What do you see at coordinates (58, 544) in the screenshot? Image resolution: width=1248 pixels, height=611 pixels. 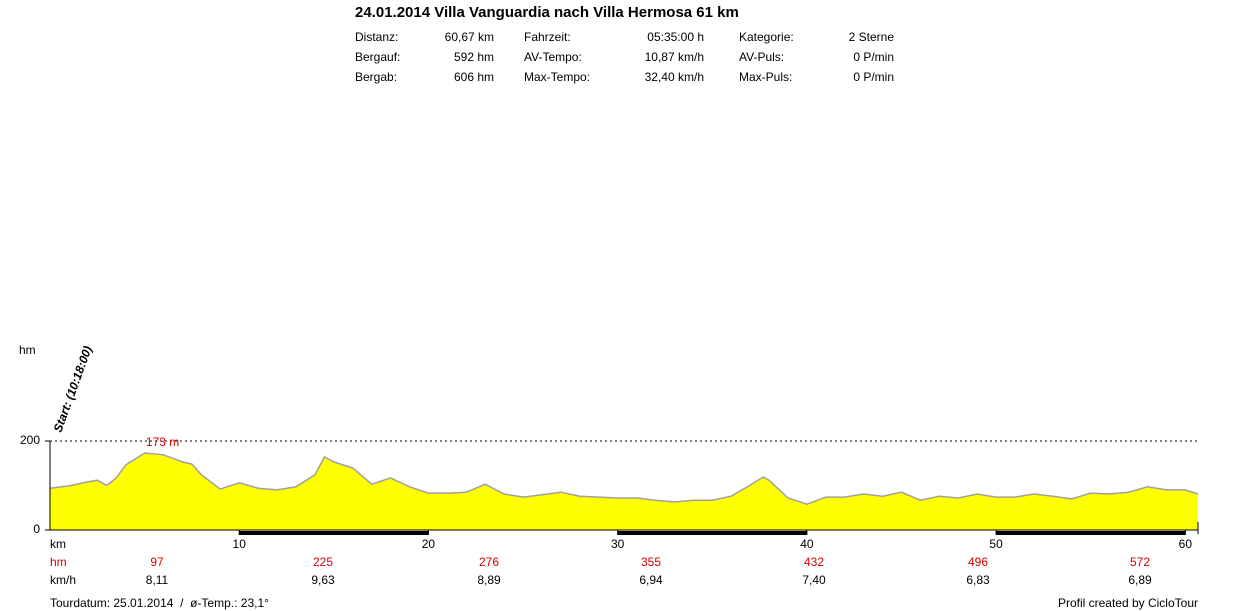 I see `x-axis-label: km` at bounding box center [58, 544].